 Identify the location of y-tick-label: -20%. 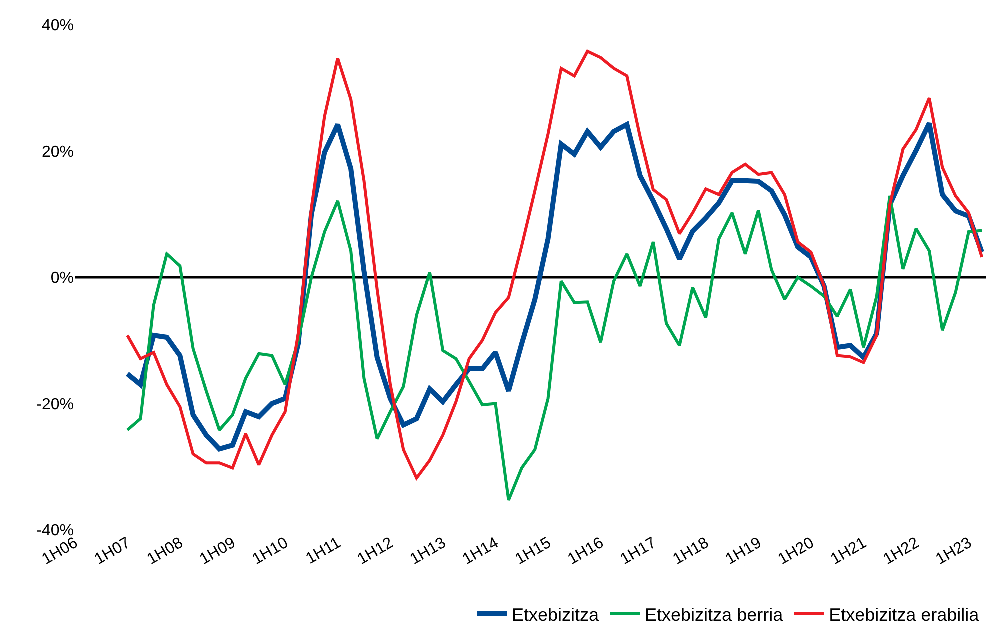
(55, 405).